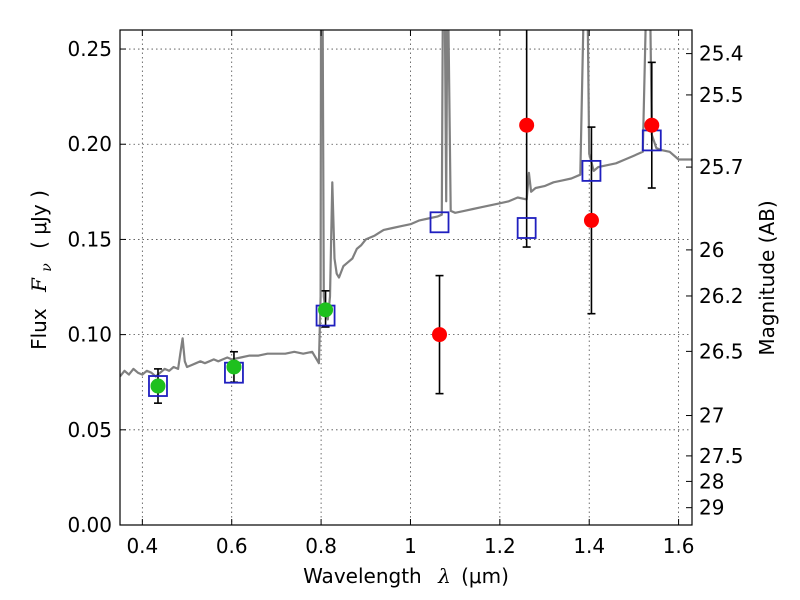 This screenshot has width=800, height=600. What do you see at coordinates (721, 95) in the screenshot?
I see `y2-tick-label: 25.5` at bounding box center [721, 95].